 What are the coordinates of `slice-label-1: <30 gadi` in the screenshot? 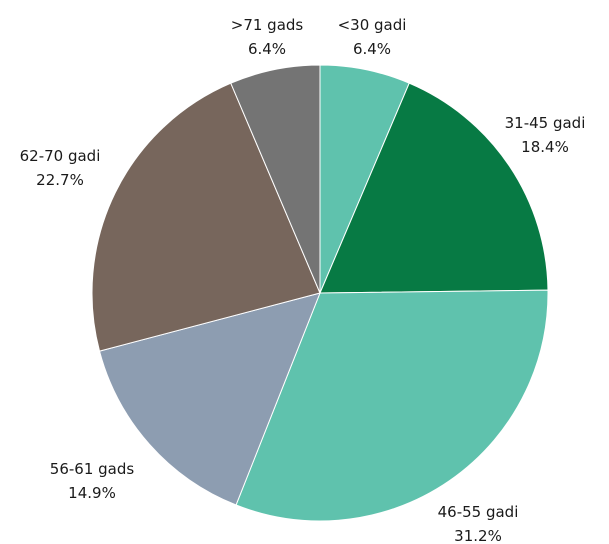 It's located at (372, 25).